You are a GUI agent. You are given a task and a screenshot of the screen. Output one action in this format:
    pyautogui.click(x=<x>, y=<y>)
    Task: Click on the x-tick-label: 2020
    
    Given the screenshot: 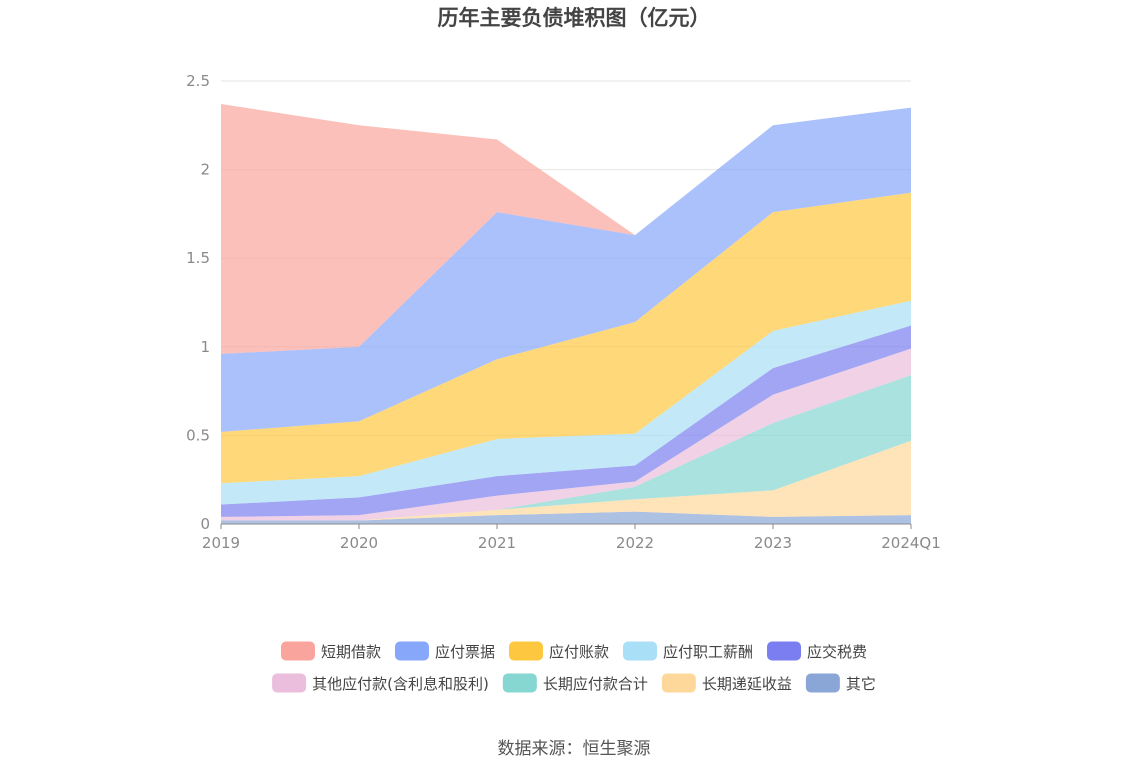 What is the action you would take?
    pyautogui.click(x=359, y=543)
    